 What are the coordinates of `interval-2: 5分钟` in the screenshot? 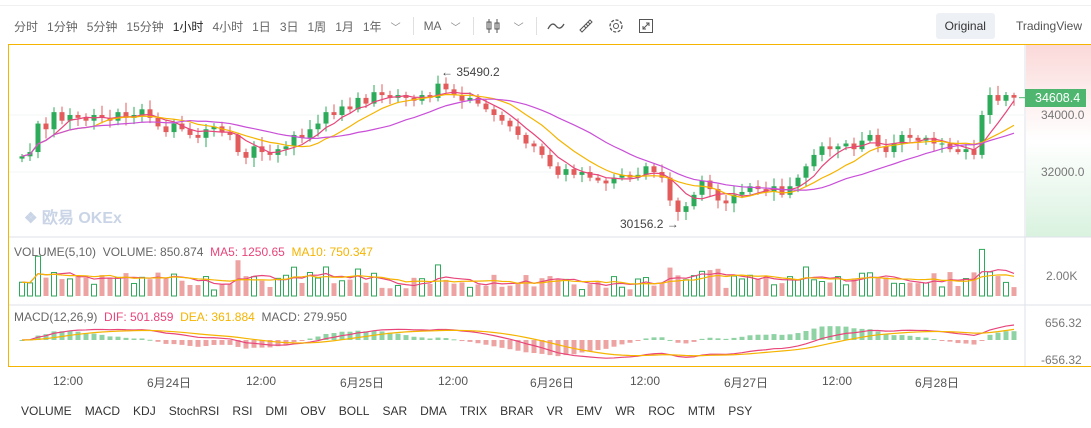 It's located at (102, 26).